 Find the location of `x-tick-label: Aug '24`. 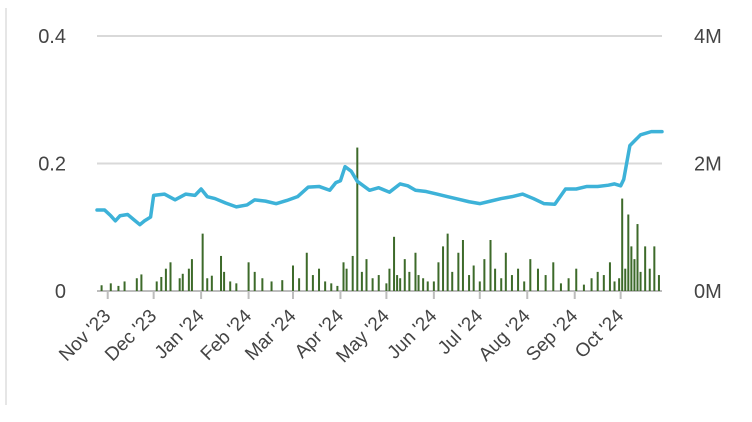

x-tick-label: Aug '24 is located at coordinates (505, 335).